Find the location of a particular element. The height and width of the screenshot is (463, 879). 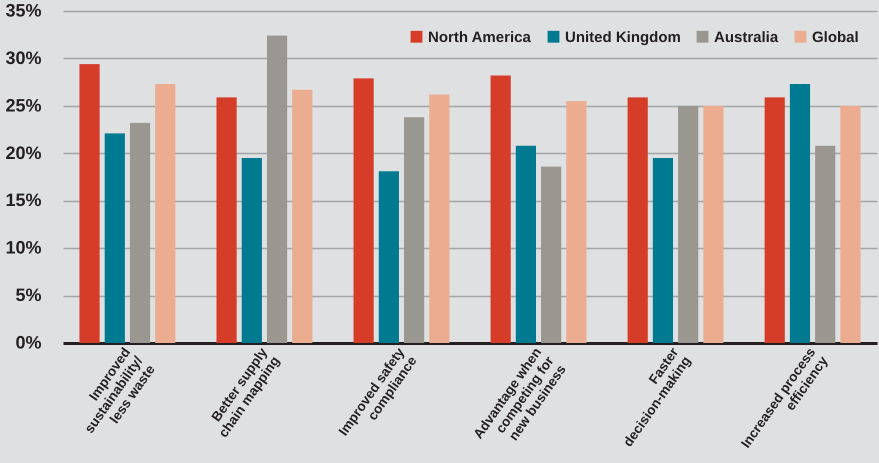

y-tick-label: 10% is located at coordinates (23, 248).